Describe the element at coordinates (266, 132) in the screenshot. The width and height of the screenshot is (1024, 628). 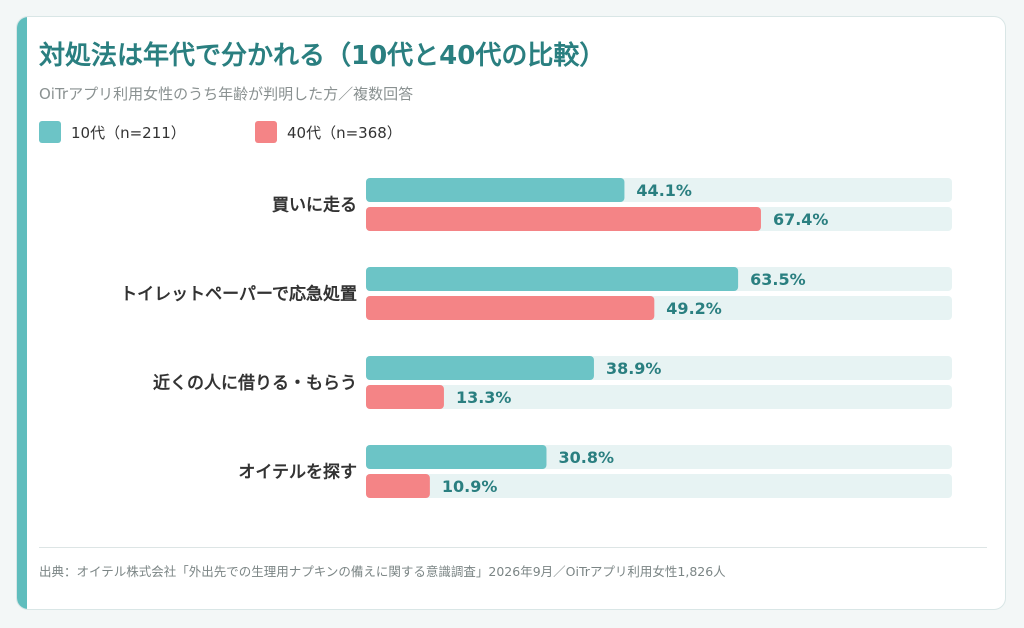
I see `legend-swatch-40s` at that location.